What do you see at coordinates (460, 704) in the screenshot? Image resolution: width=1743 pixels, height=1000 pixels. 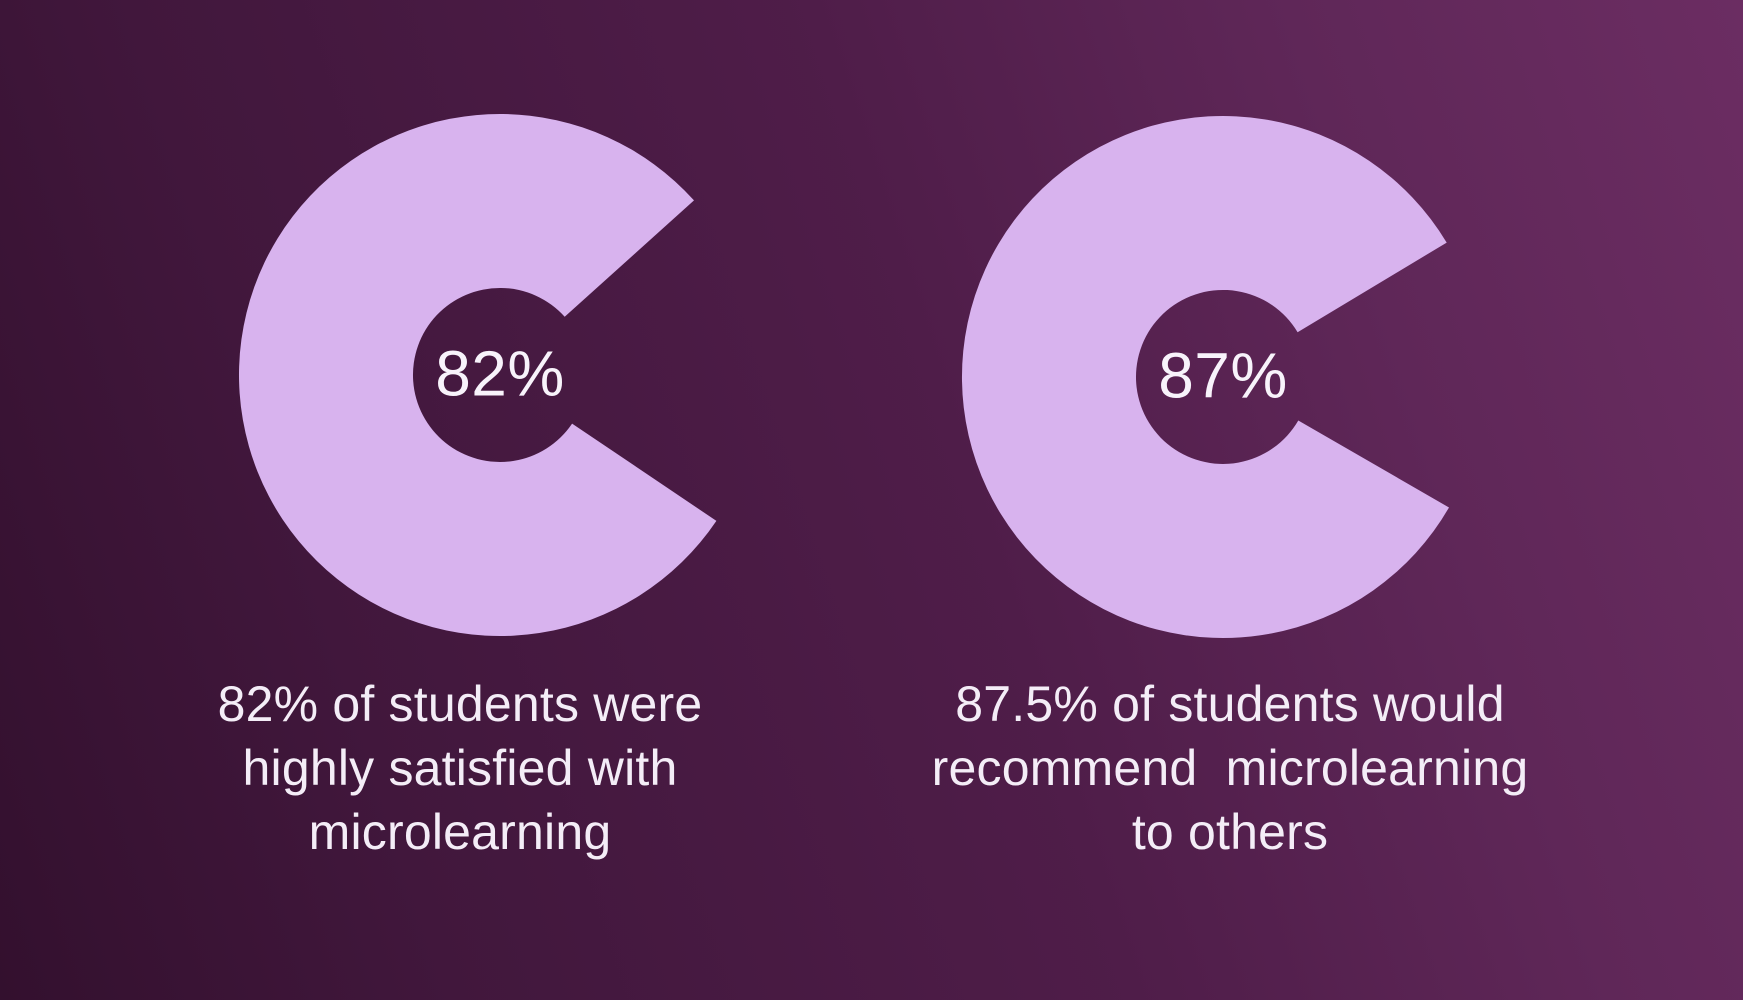 I see `caption-left-line-1: 82% of students were` at bounding box center [460, 704].